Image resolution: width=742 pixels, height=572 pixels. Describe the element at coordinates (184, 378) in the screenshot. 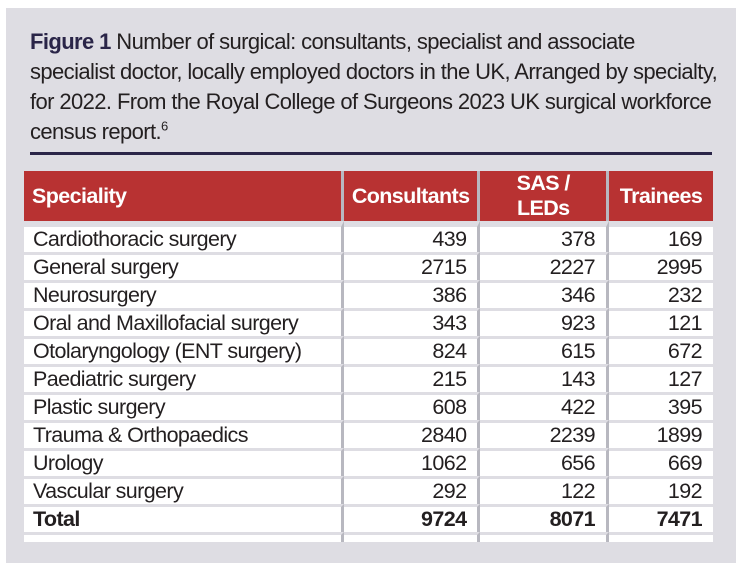

I see `cell-speciality: Paediatric surgery` at that location.